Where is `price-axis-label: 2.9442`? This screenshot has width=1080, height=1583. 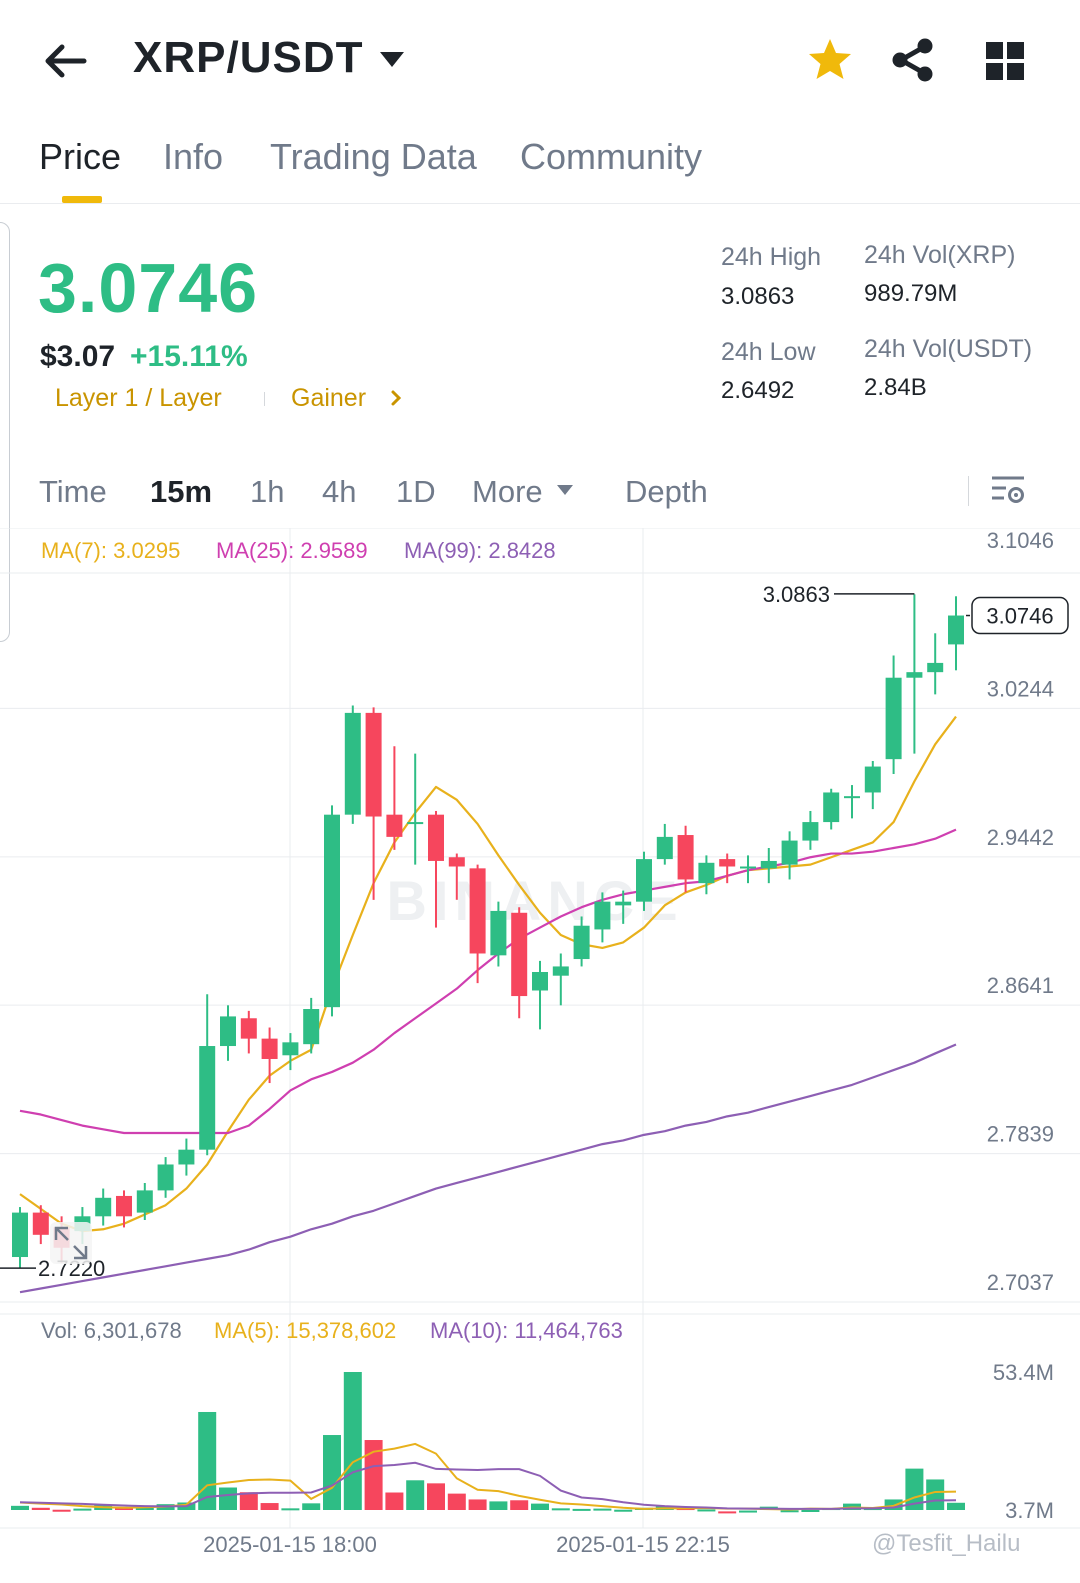
price-axis-label: 2.9442 is located at coordinates (1020, 837).